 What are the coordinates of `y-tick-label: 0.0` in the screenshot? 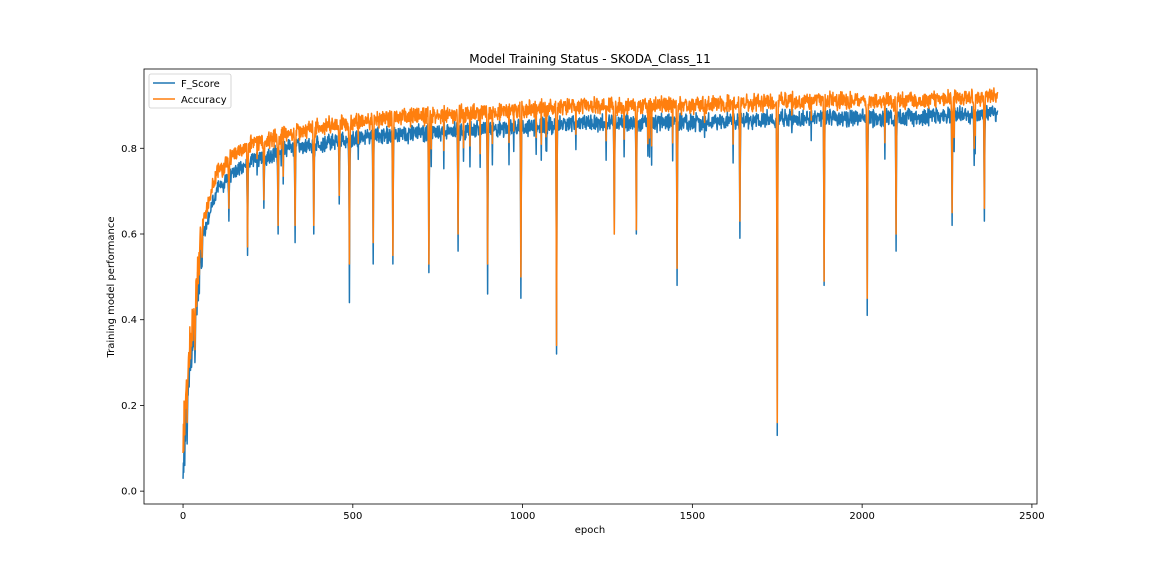 It's located at (129, 492).